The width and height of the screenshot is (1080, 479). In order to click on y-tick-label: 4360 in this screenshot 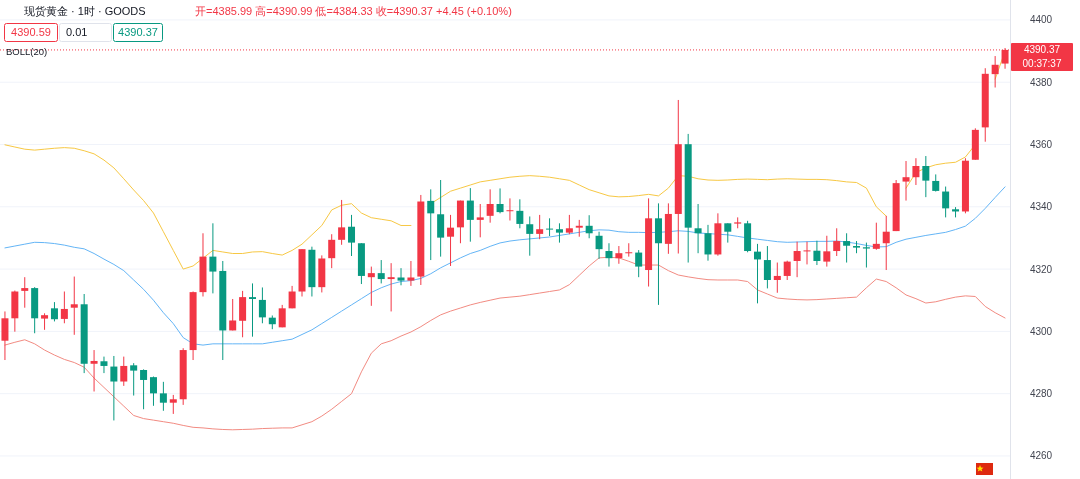, I will do `click(1041, 145)`.